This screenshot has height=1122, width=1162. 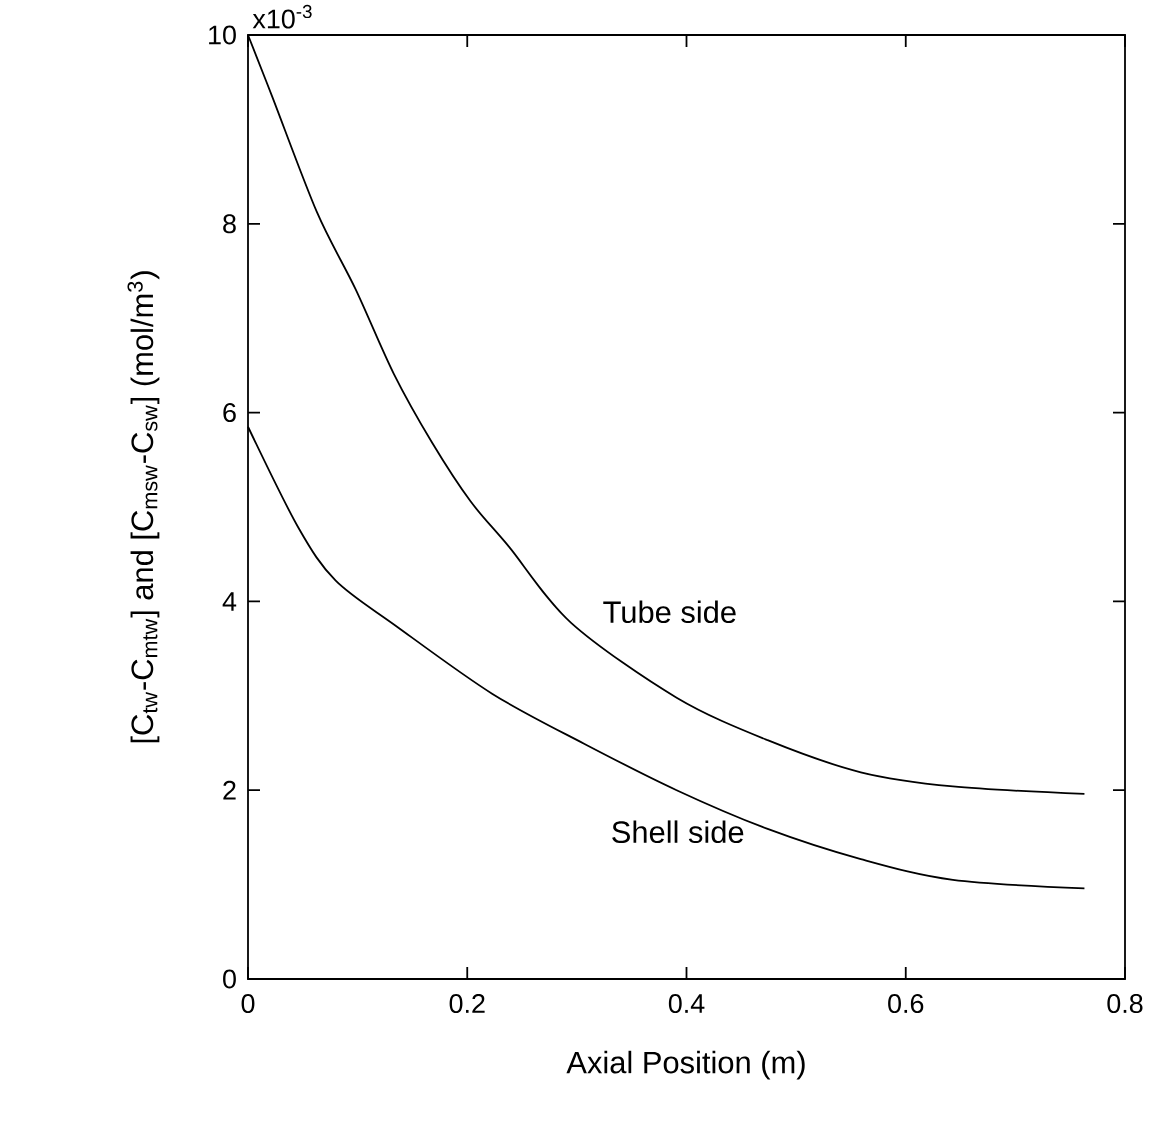 What do you see at coordinates (248, 1004) in the screenshot?
I see `x-tick-label: 0` at bounding box center [248, 1004].